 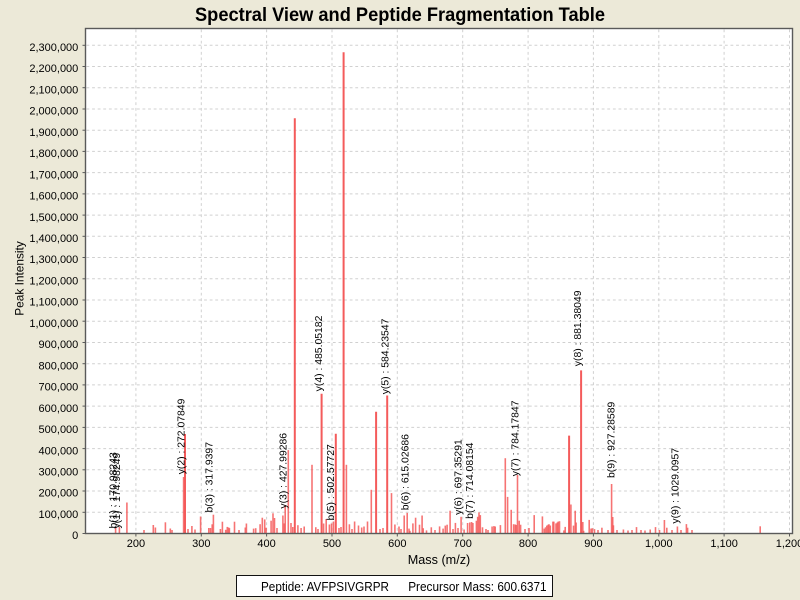 What do you see at coordinates (75, 536) in the screenshot?
I see `svg-text: 0` at bounding box center [75, 536].